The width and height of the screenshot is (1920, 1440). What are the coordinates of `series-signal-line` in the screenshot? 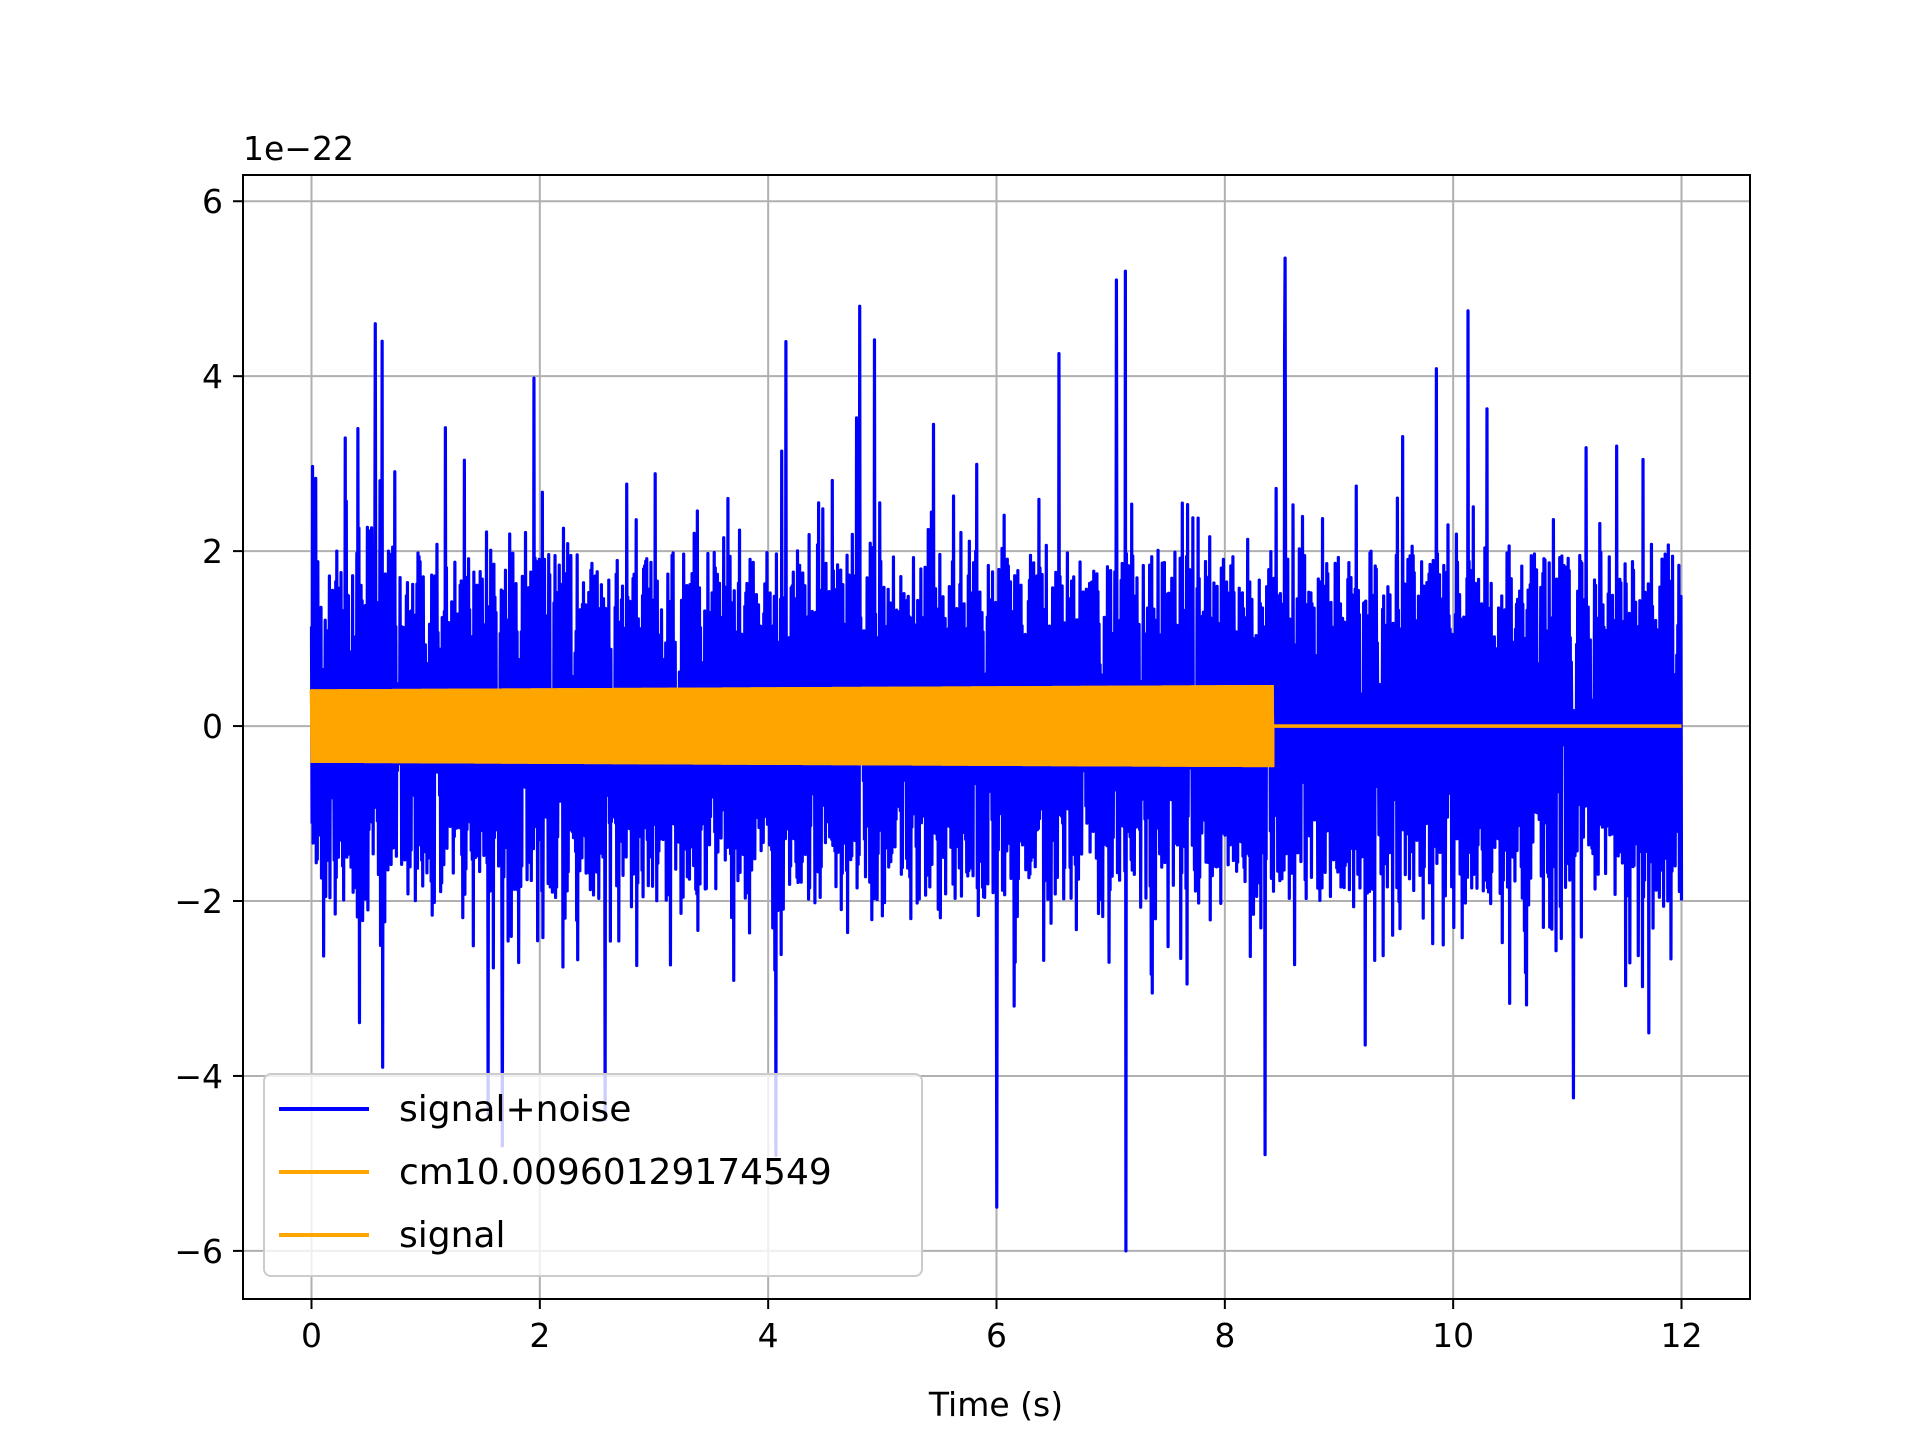 It's located at (995, 726).